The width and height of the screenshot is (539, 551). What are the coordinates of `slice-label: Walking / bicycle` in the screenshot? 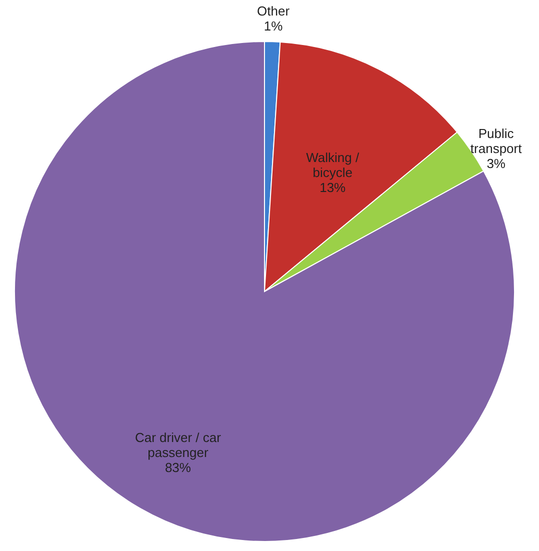 It's located at (333, 165).